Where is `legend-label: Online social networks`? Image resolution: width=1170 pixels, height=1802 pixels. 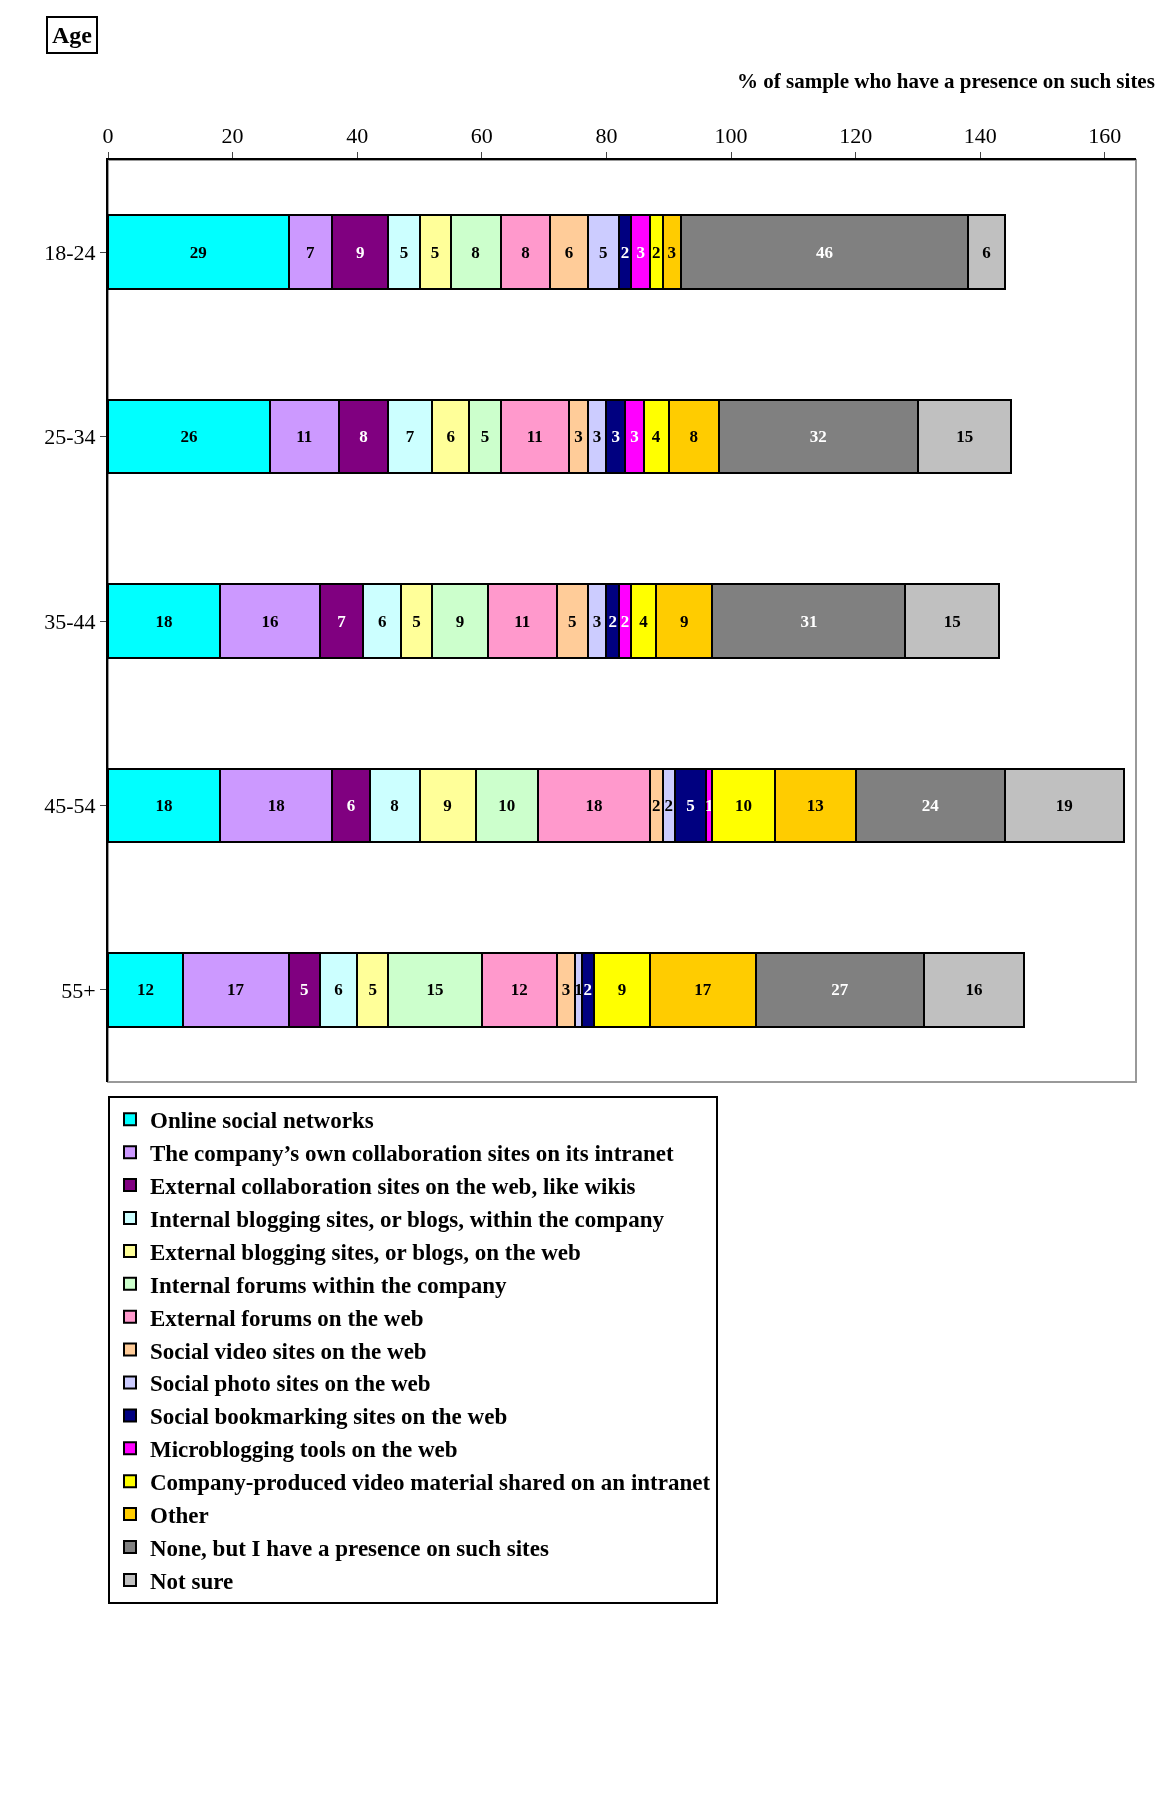 legend-label: Online social networks is located at coordinates (262, 1121).